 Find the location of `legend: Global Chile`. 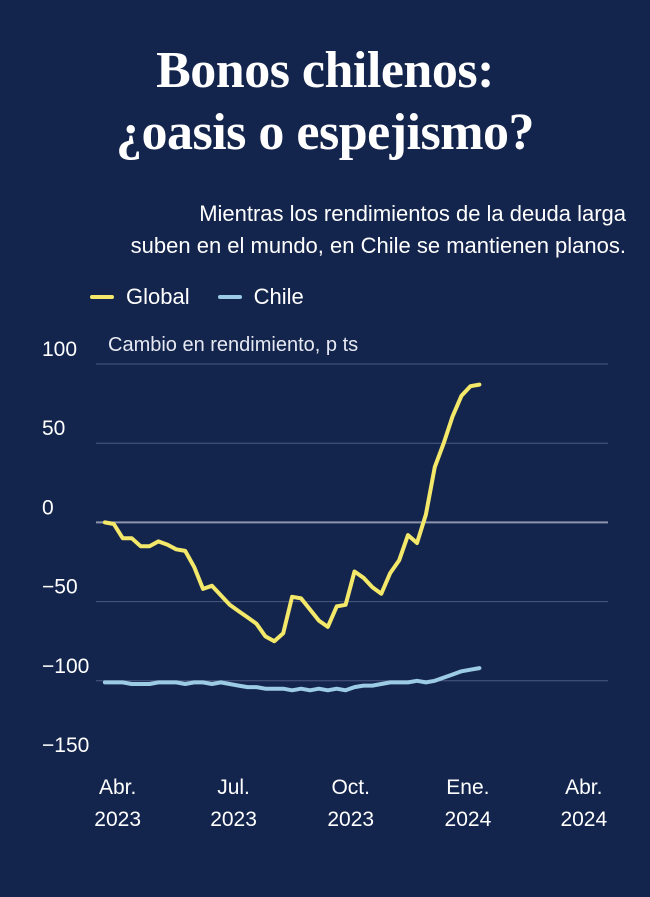

legend: Global Chile is located at coordinates (211, 297).